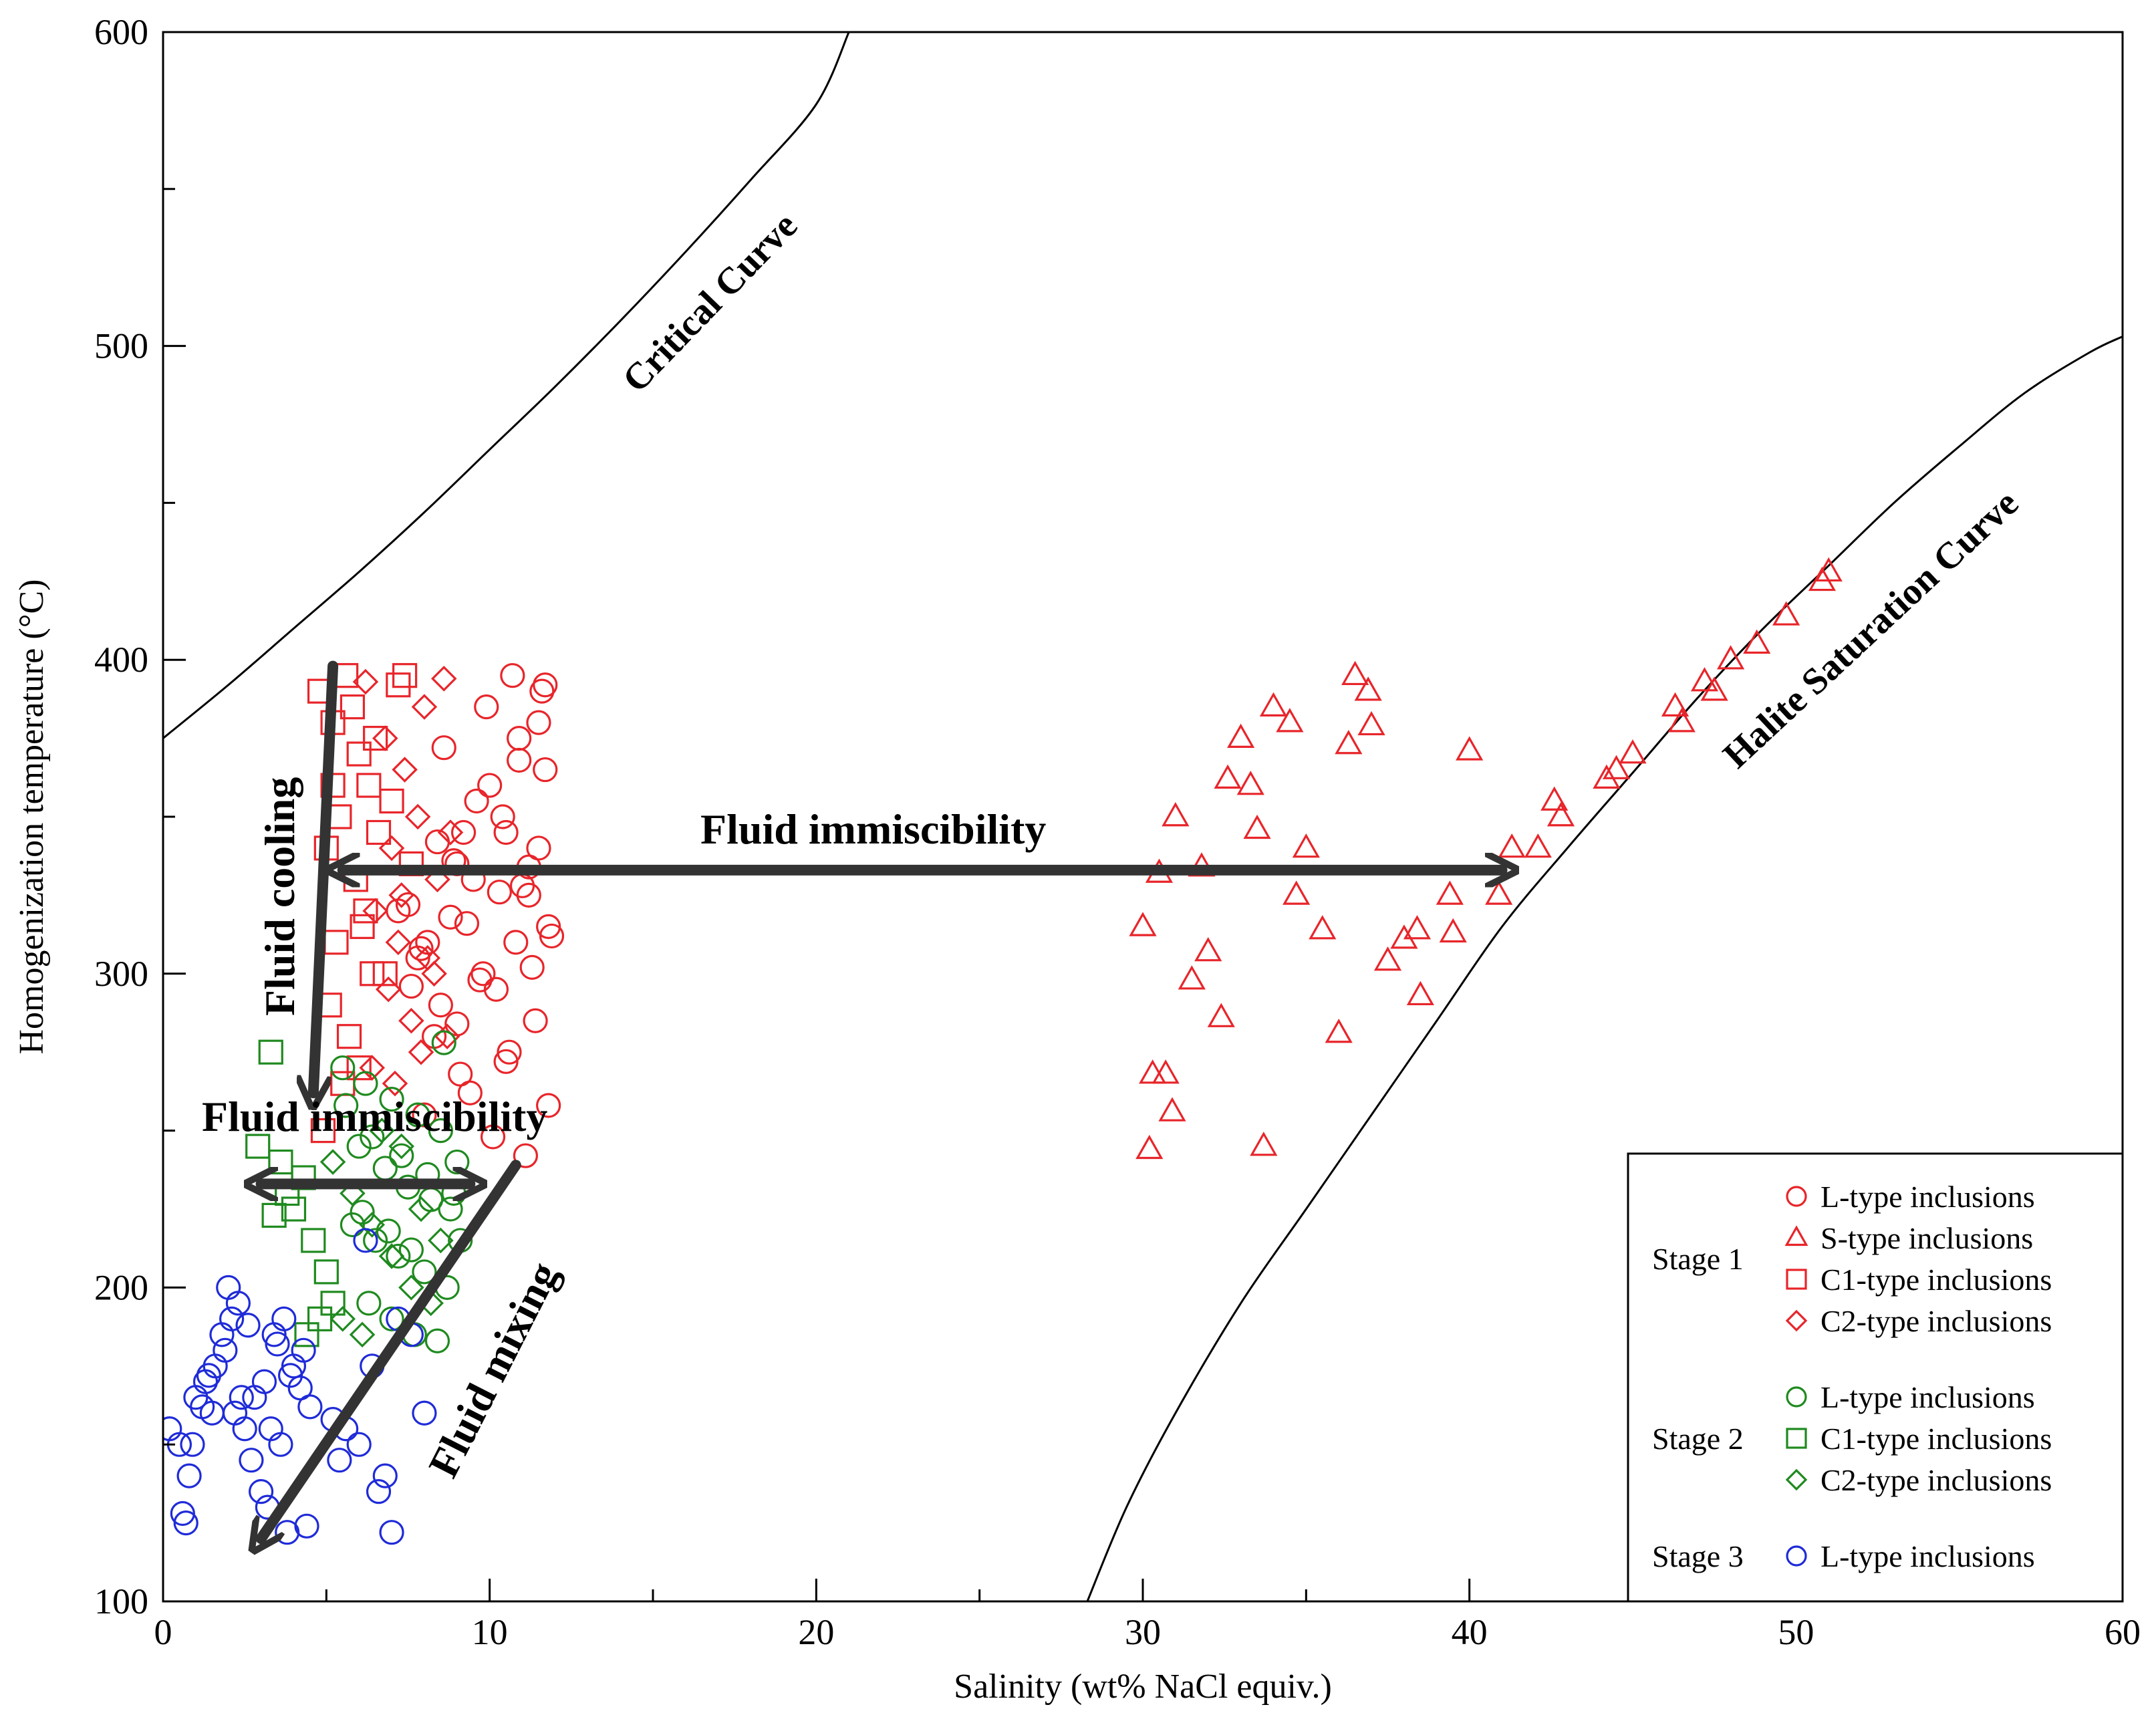 The width and height of the screenshot is (2156, 1711). I want to click on fluid-mixing-label: Fluid mixing, so click(493, 1369).